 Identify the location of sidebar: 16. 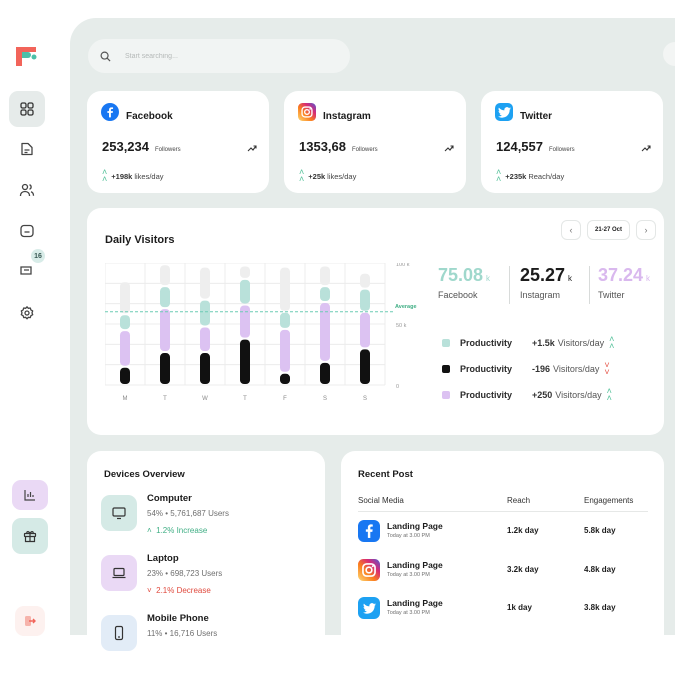
(30, 337).